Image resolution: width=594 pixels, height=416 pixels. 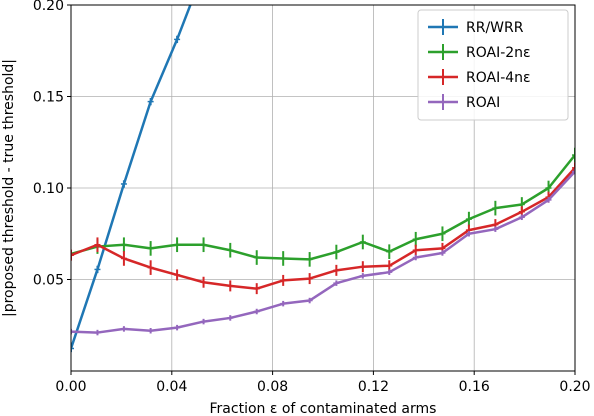 I want to click on legend-box, so click(x=493, y=65).